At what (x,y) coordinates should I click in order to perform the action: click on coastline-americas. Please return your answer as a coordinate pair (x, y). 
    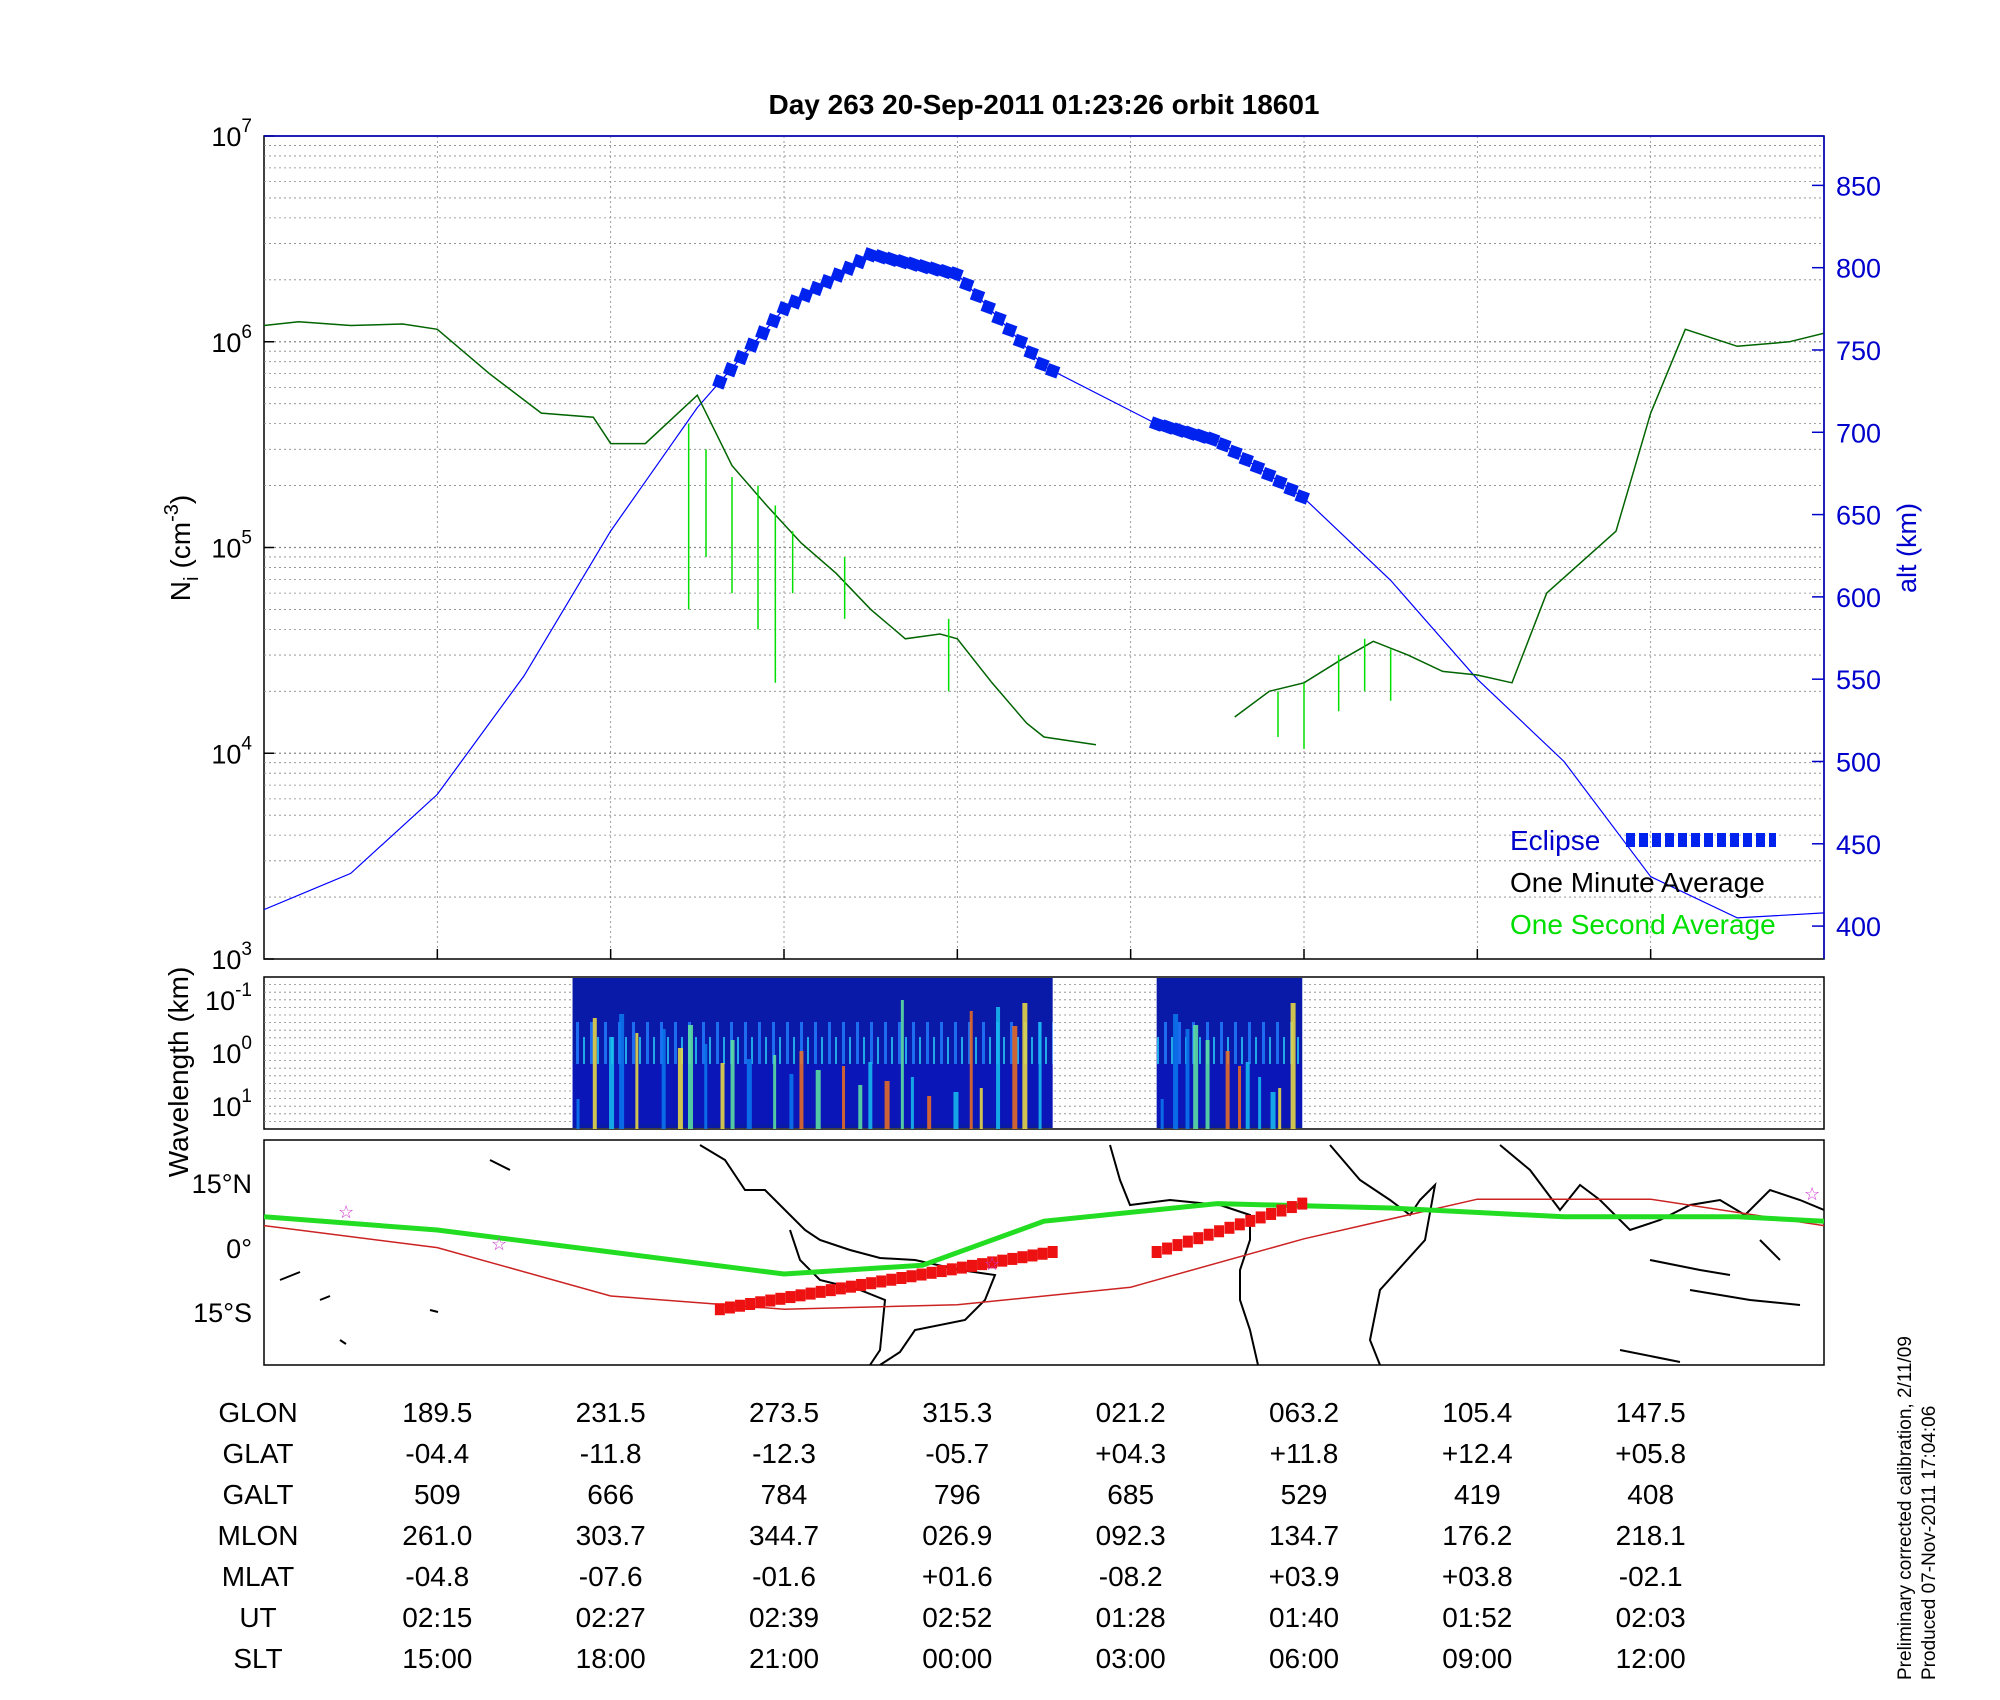
    Looking at the image, I should click on (848, 1254).